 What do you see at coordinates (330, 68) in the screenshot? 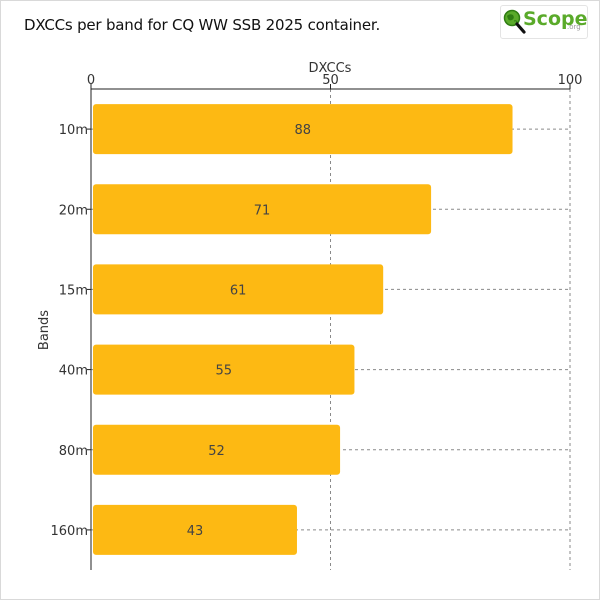
I see `x-axis-label: DXCCs` at bounding box center [330, 68].